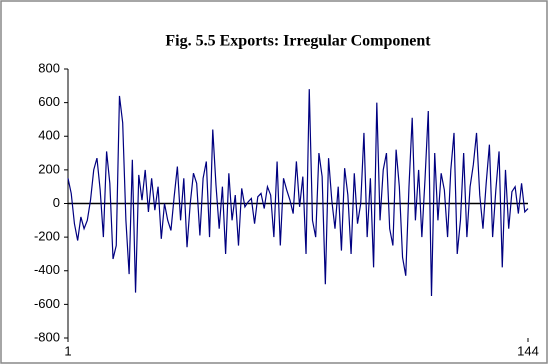  I want to click on y-tick-label: 400, so click(49, 135).